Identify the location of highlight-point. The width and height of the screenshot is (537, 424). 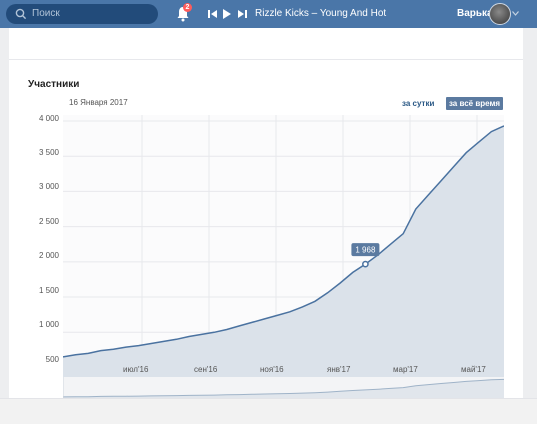
(365, 264).